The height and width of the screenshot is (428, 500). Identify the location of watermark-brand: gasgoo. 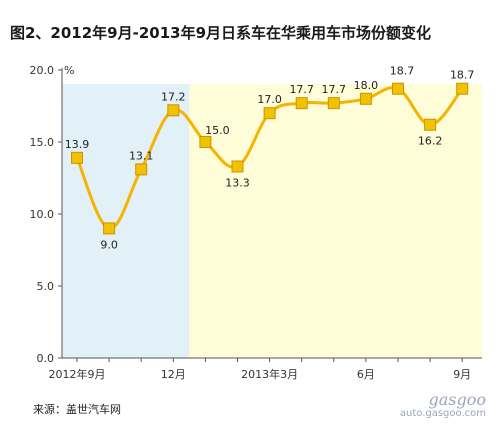
(457, 399).